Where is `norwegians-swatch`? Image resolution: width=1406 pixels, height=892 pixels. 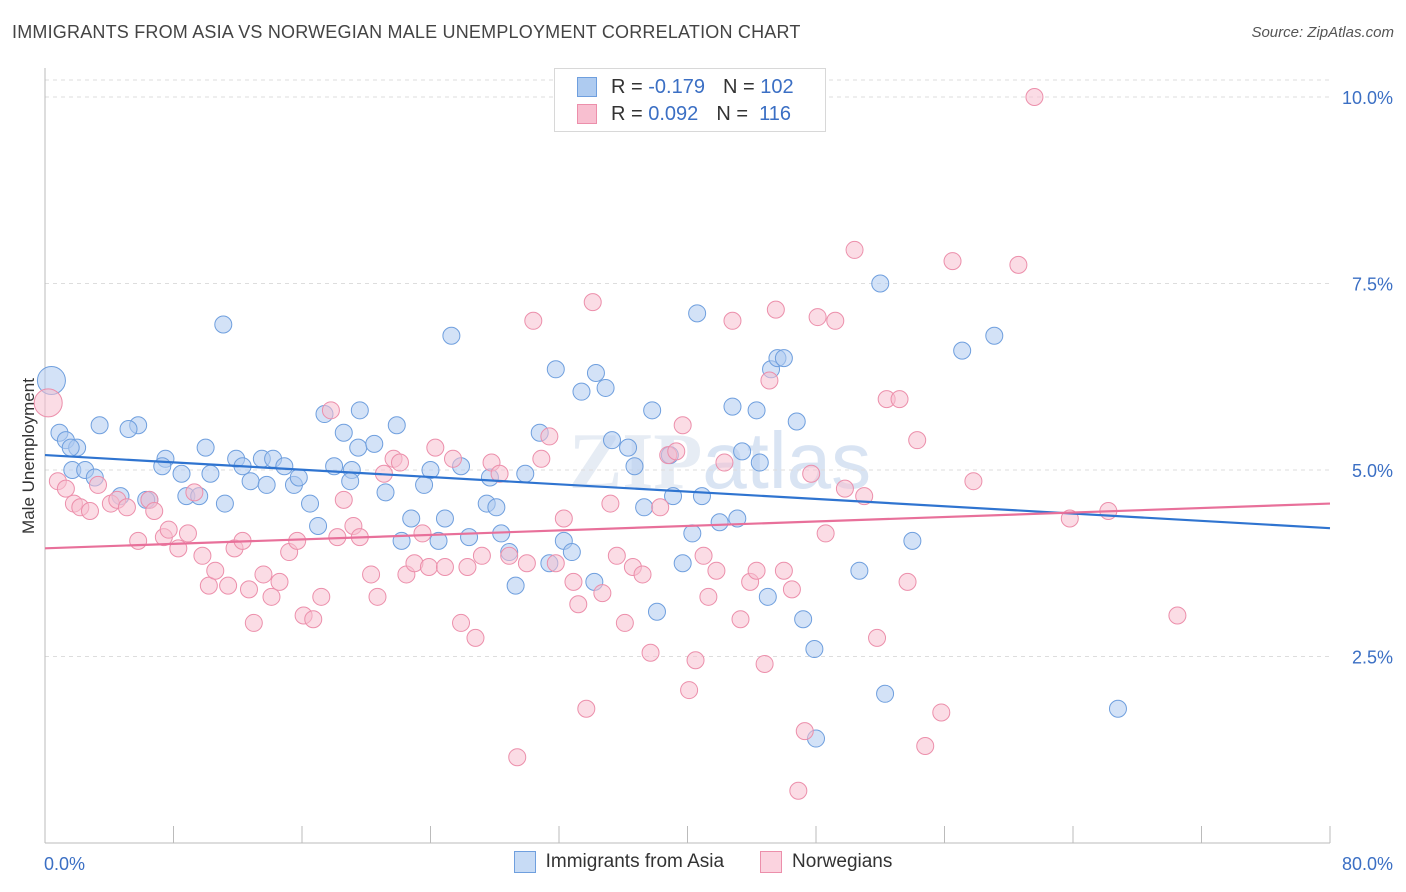 norwegians-swatch is located at coordinates (587, 114).